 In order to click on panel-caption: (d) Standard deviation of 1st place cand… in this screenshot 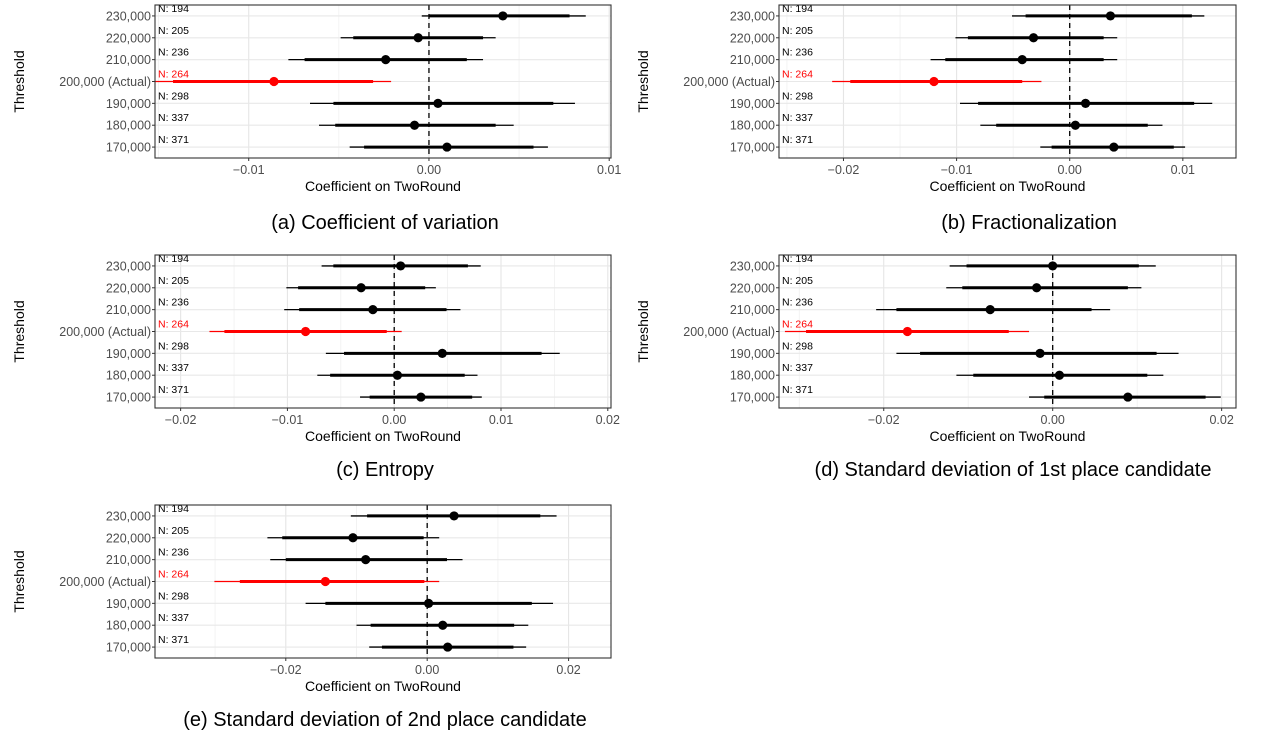, I will do `click(1013, 470)`.